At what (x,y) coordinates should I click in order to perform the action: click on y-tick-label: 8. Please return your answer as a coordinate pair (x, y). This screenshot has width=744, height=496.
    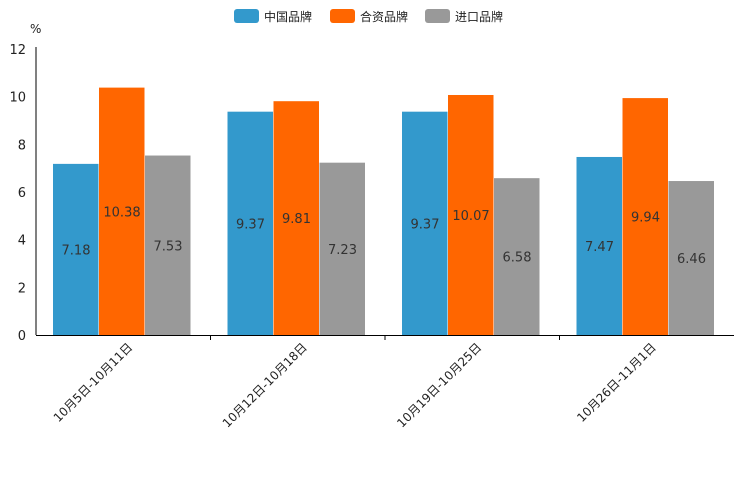
    Looking at the image, I should click on (22, 145).